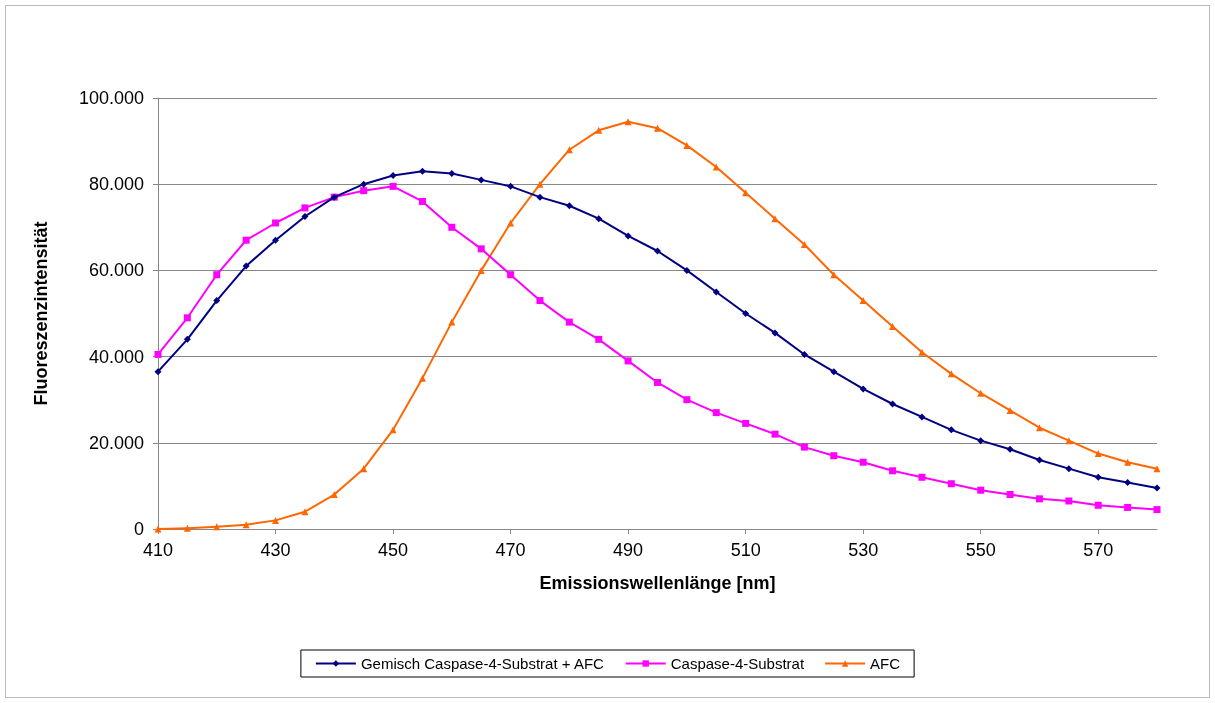  I want to click on x-tick-label: 530, so click(863, 550).